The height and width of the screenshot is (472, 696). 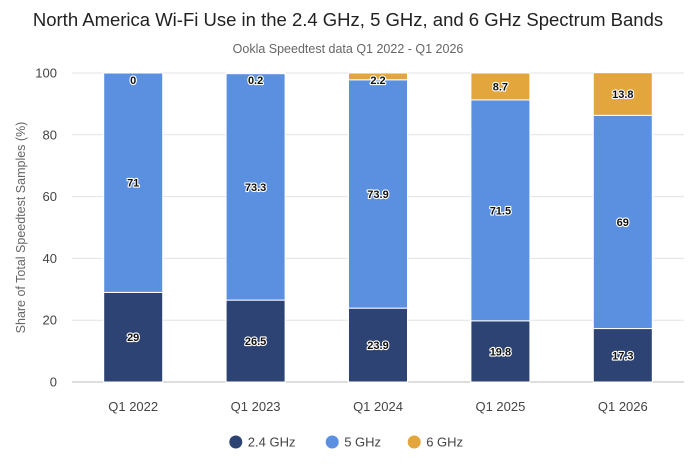 I want to click on y-tick-label: 80, so click(x=50, y=134).